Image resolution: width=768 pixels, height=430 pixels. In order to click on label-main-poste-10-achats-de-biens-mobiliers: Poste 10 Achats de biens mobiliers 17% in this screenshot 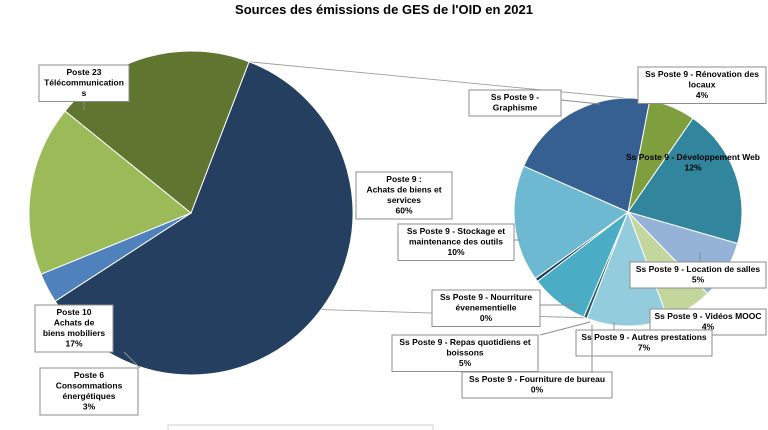, I will do `click(74, 328)`.